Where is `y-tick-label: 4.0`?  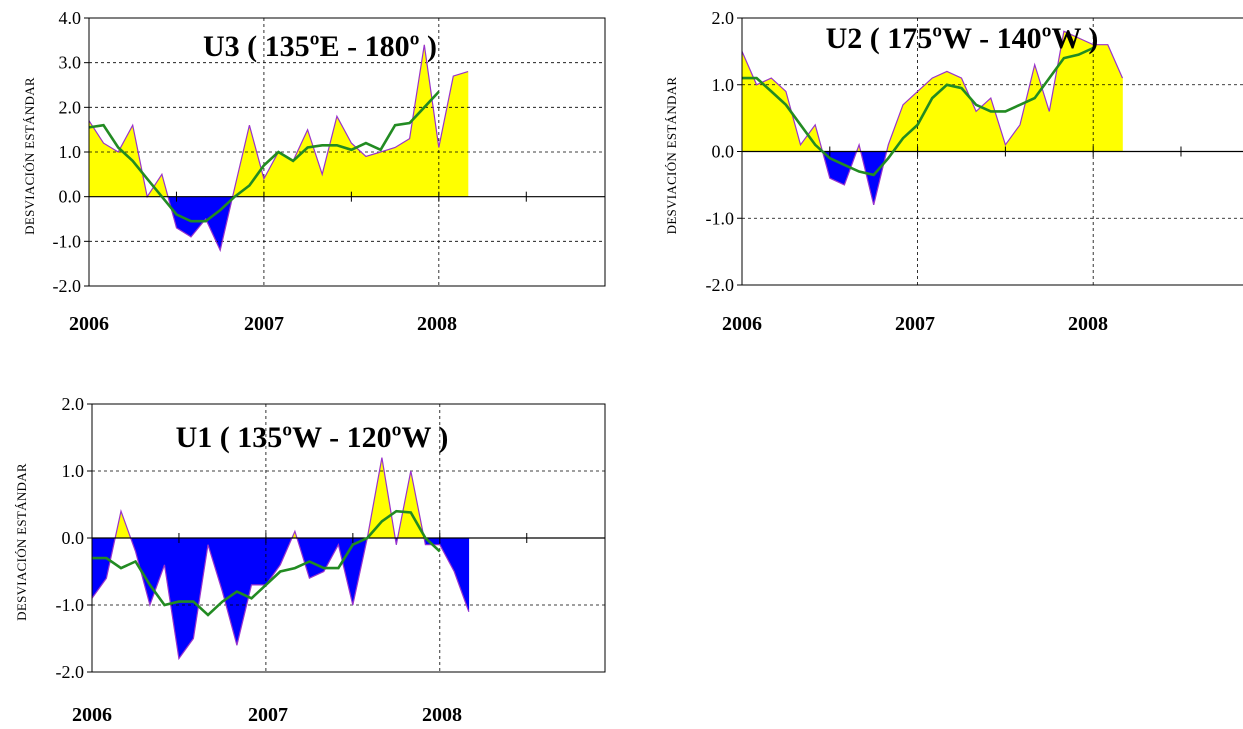 y-tick-label: 4.0 is located at coordinates (70, 18).